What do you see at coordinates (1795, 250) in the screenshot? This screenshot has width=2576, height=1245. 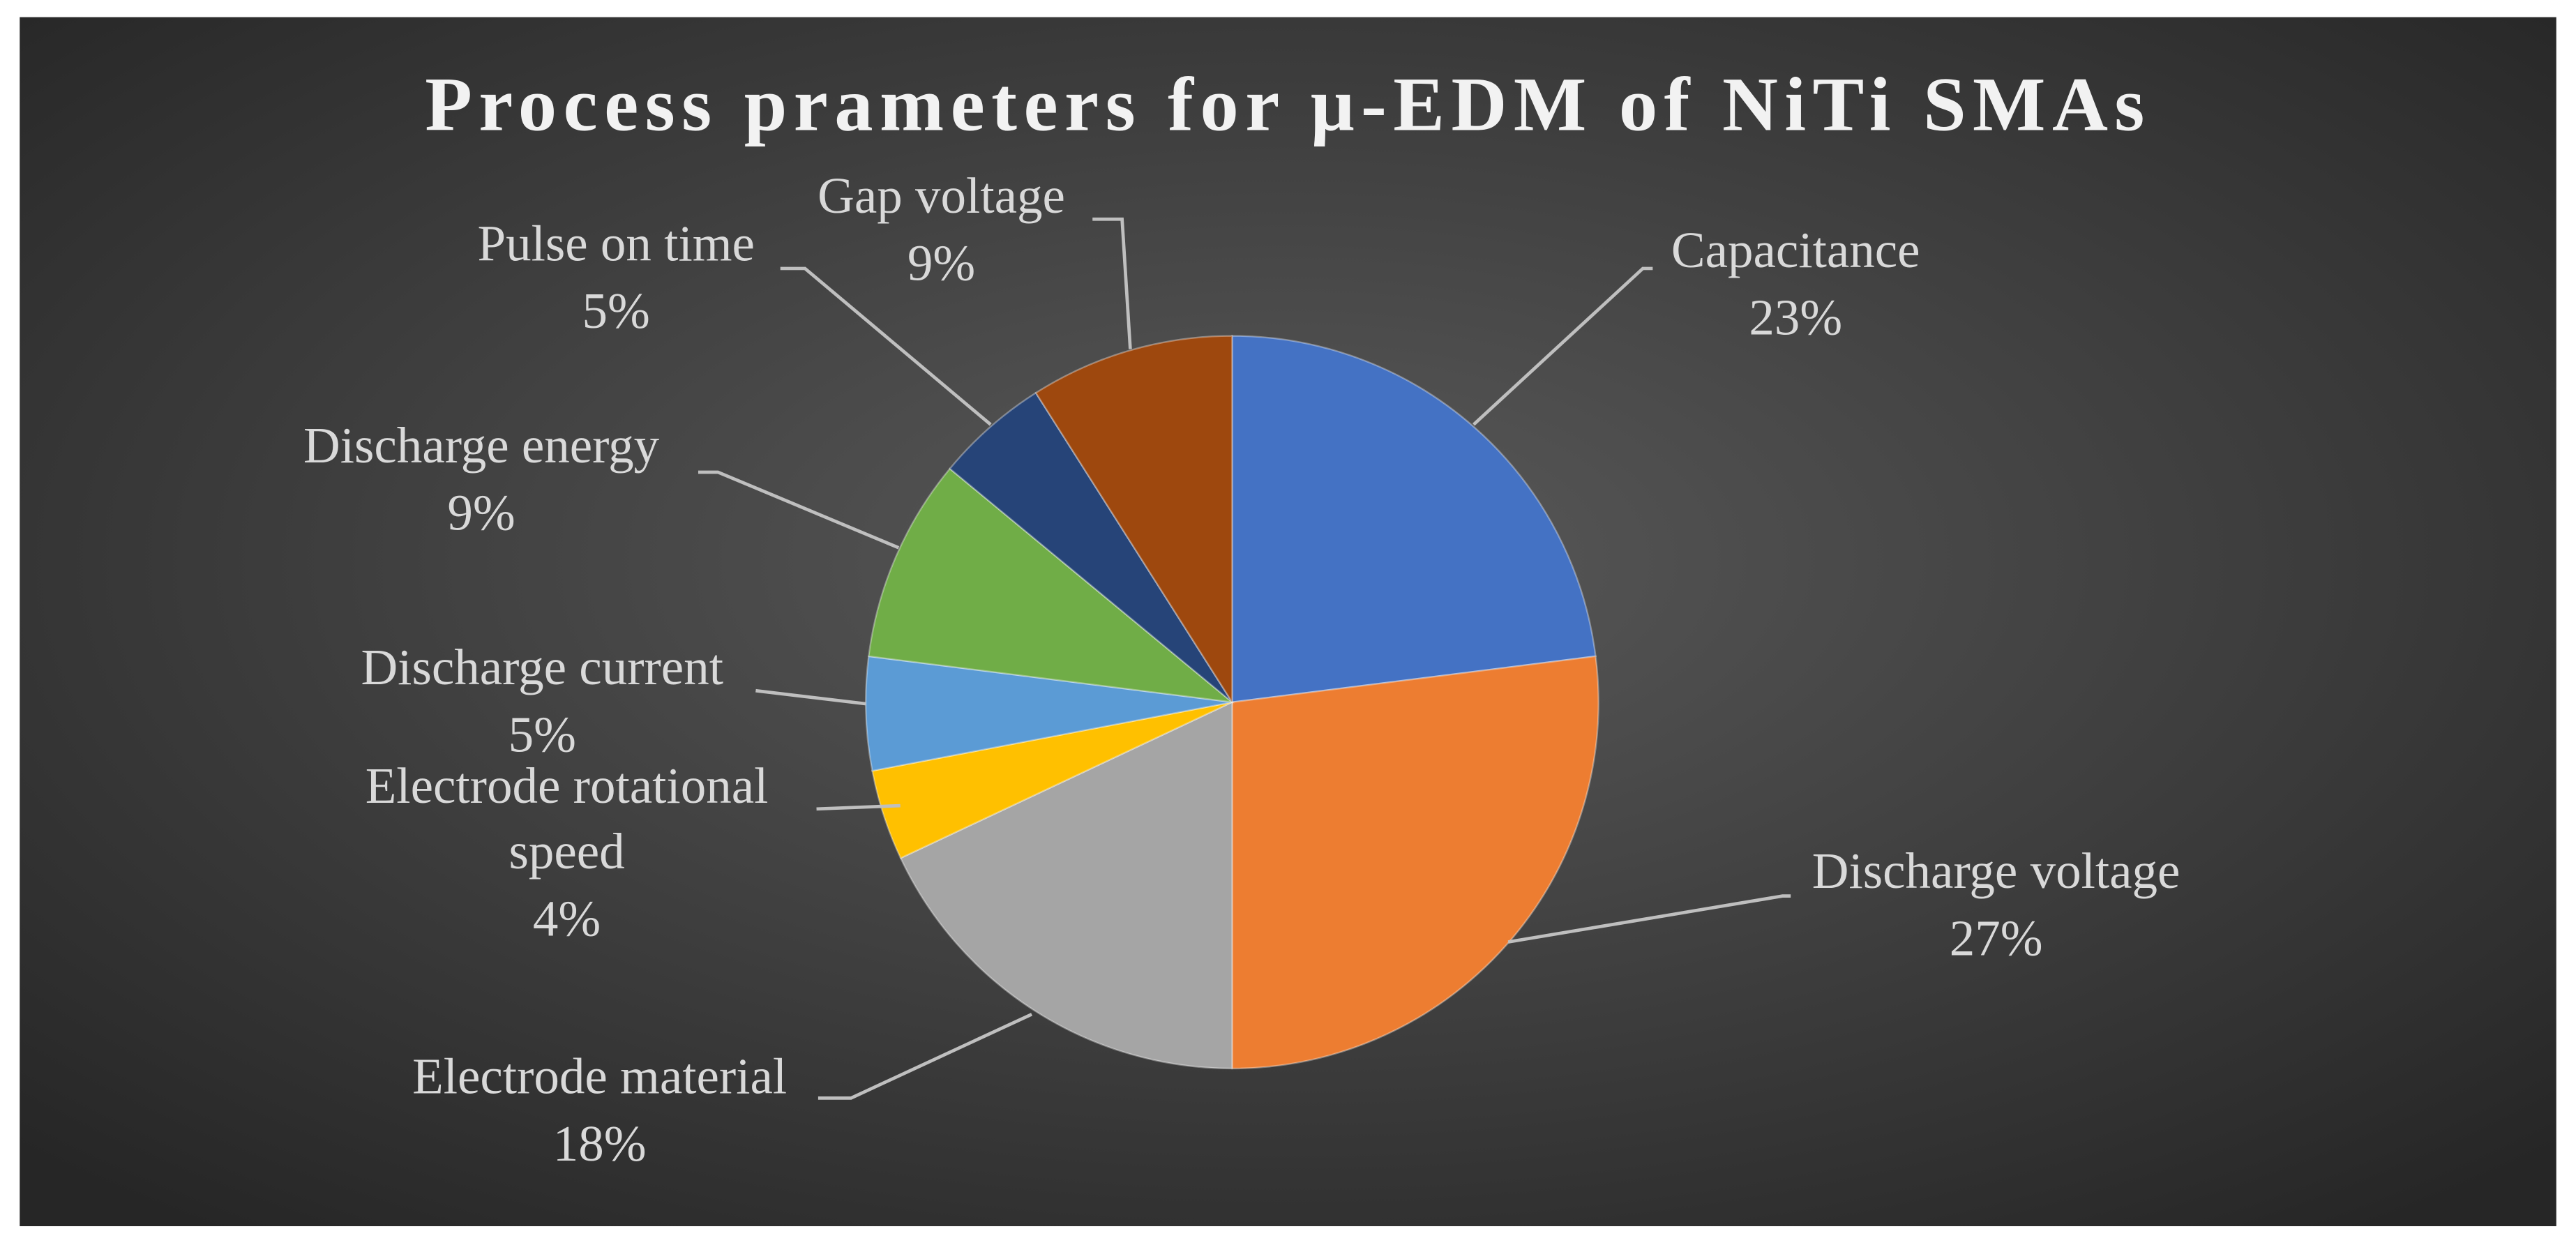 I see `slice-label: Capacitance` at bounding box center [1795, 250].